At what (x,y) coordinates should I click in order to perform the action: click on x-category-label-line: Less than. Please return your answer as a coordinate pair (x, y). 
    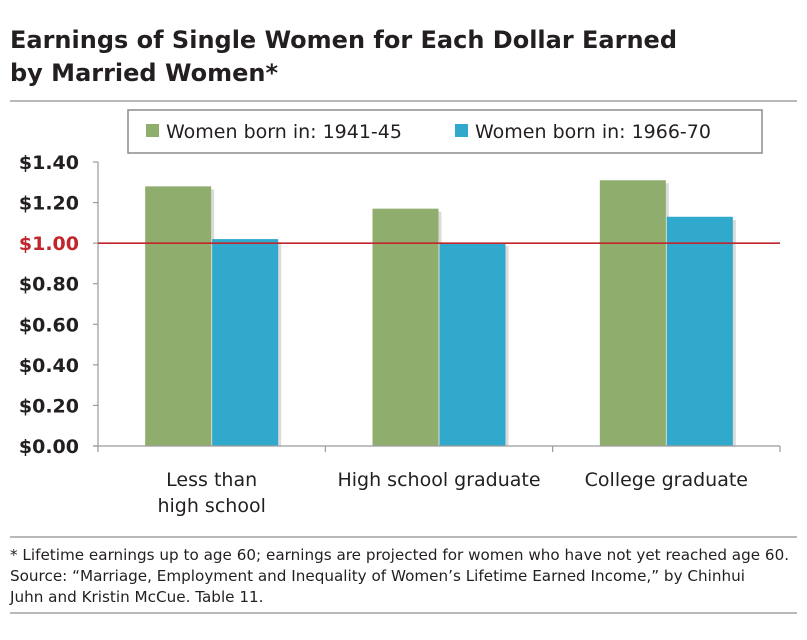
    Looking at the image, I should click on (211, 480).